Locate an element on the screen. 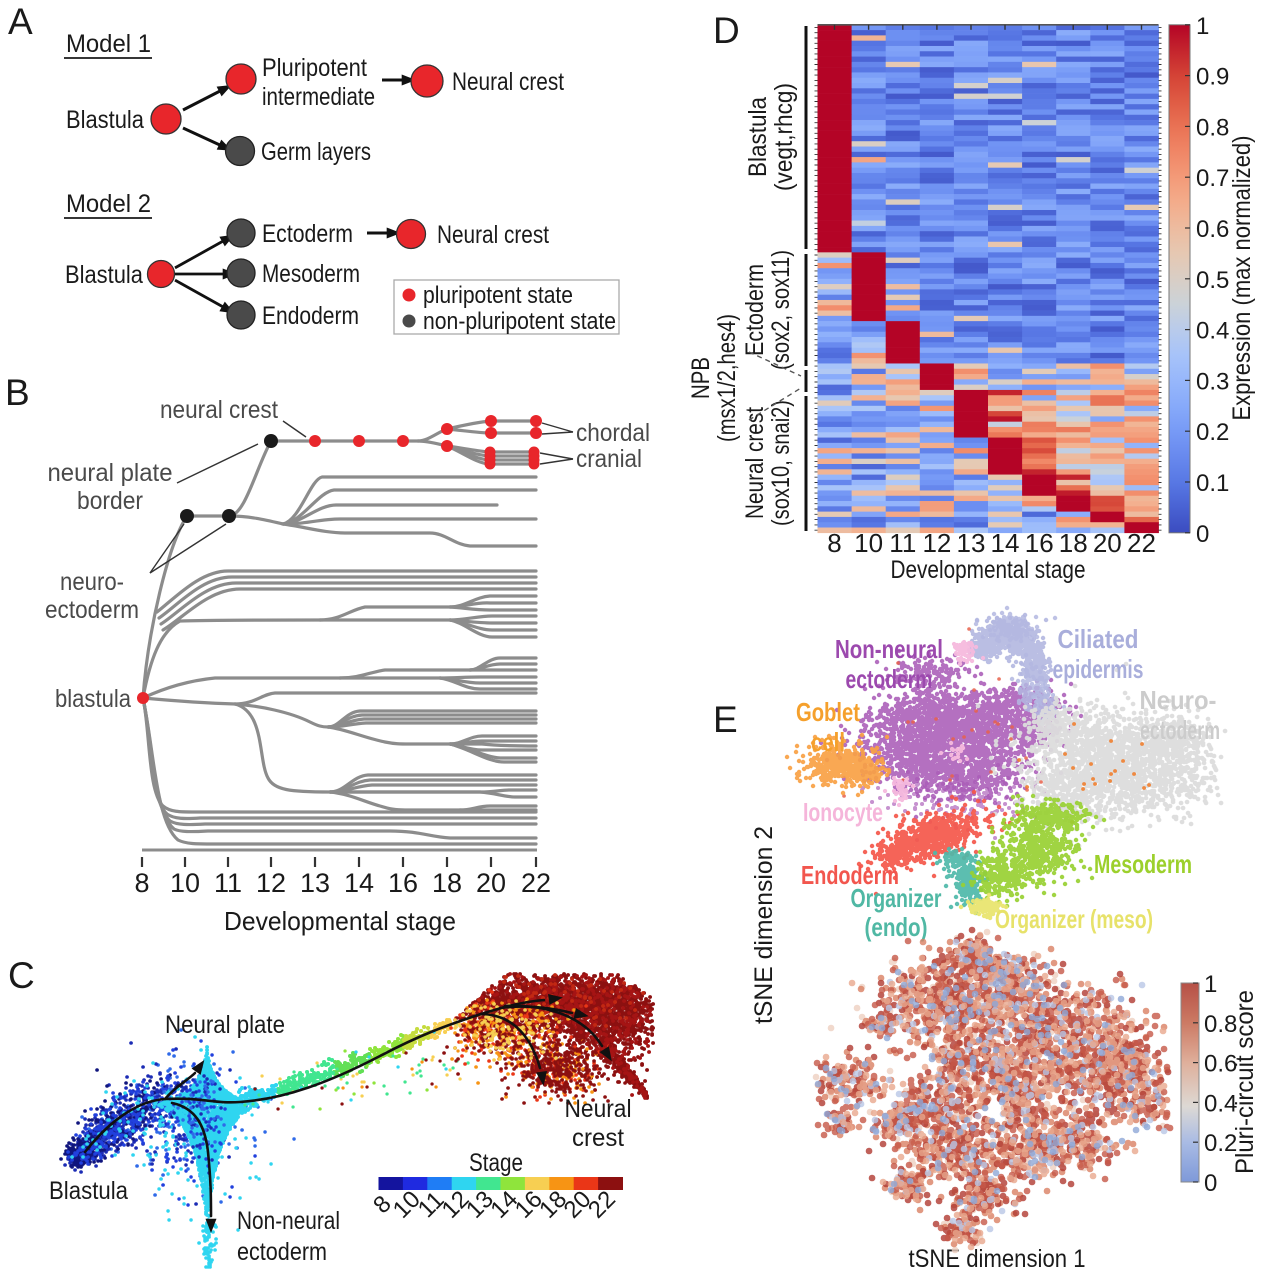 This screenshot has height=1280, width=1267. svg-text: 0.3 is located at coordinates (1212, 381).